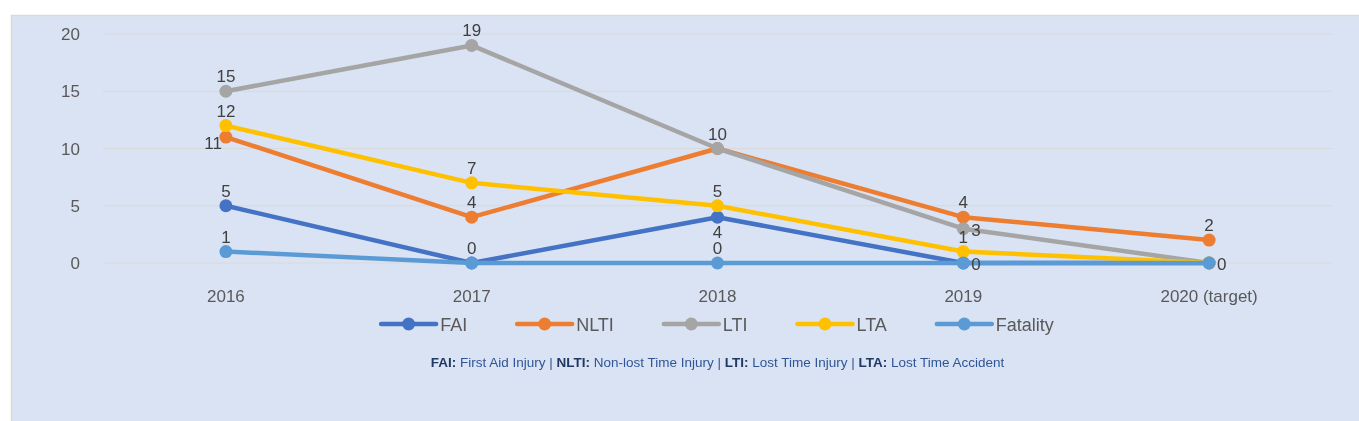 The image size is (1359, 421). What do you see at coordinates (70, 149) in the screenshot?
I see `y-tick-label: 10` at bounding box center [70, 149].